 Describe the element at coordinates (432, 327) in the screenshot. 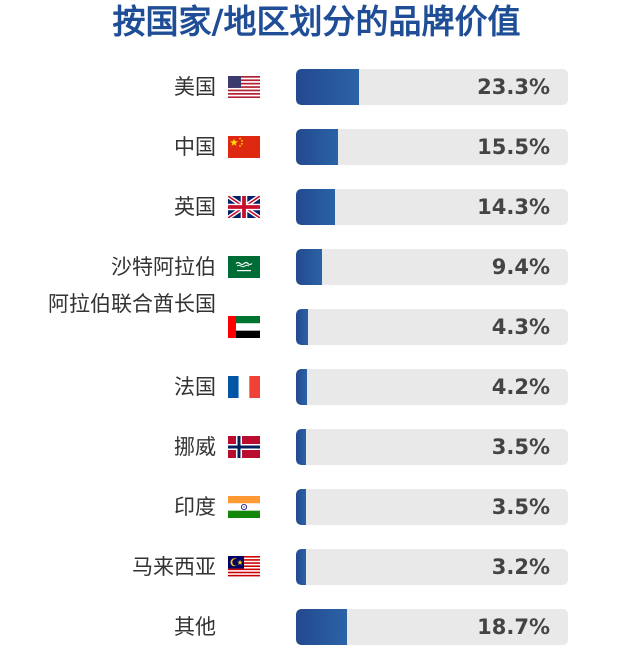

I see `bar-track: 4.3%` at that location.